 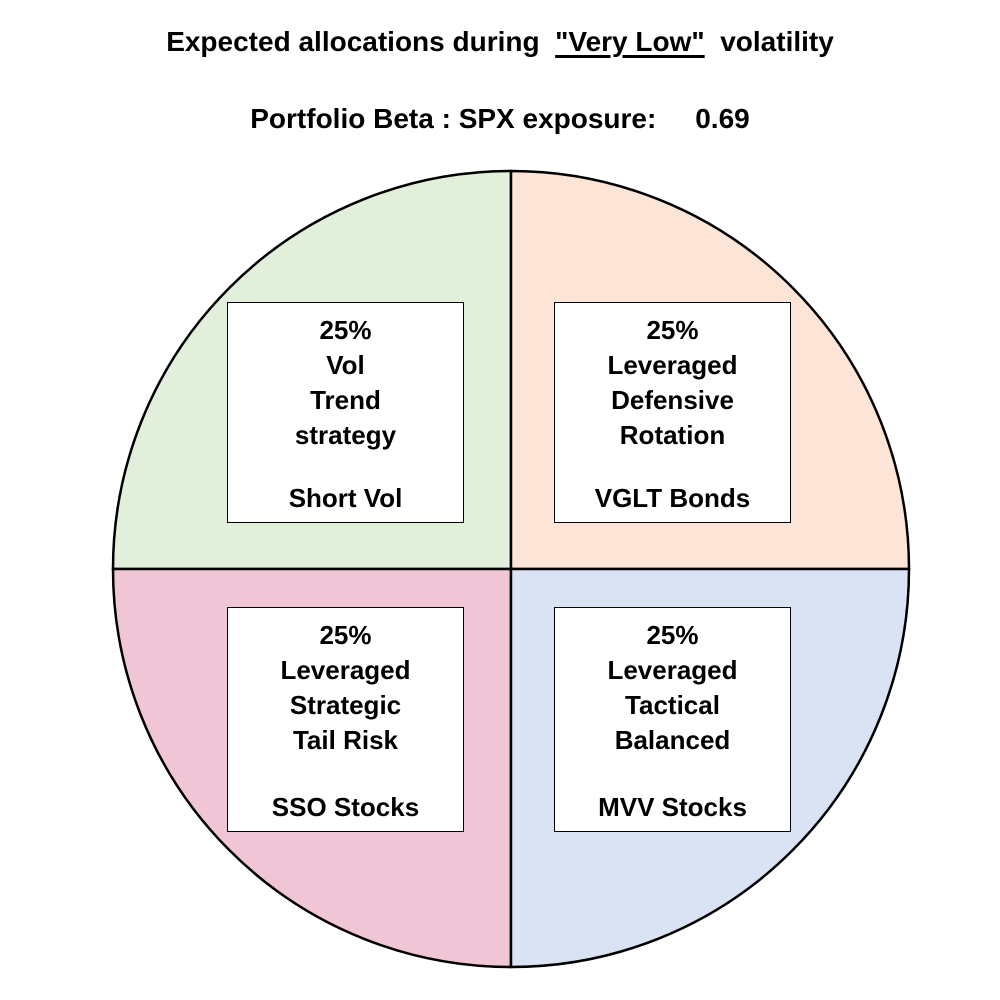 What do you see at coordinates (672, 705) in the screenshot?
I see `slice-line: Tactical` at bounding box center [672, 705].